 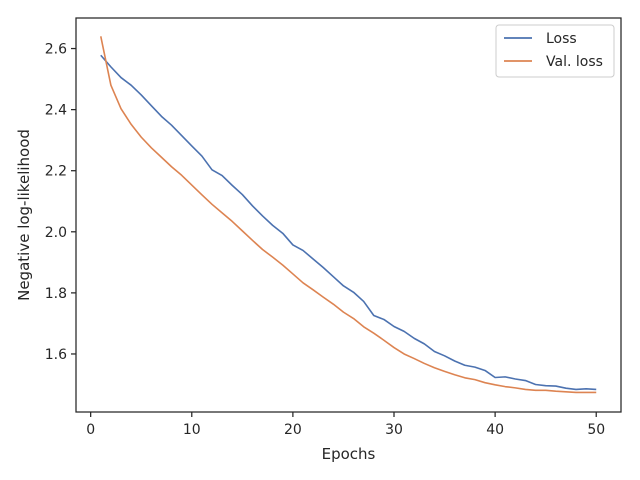 I want to click on y-tick-label: 2.6, so click(x=56, y=50).